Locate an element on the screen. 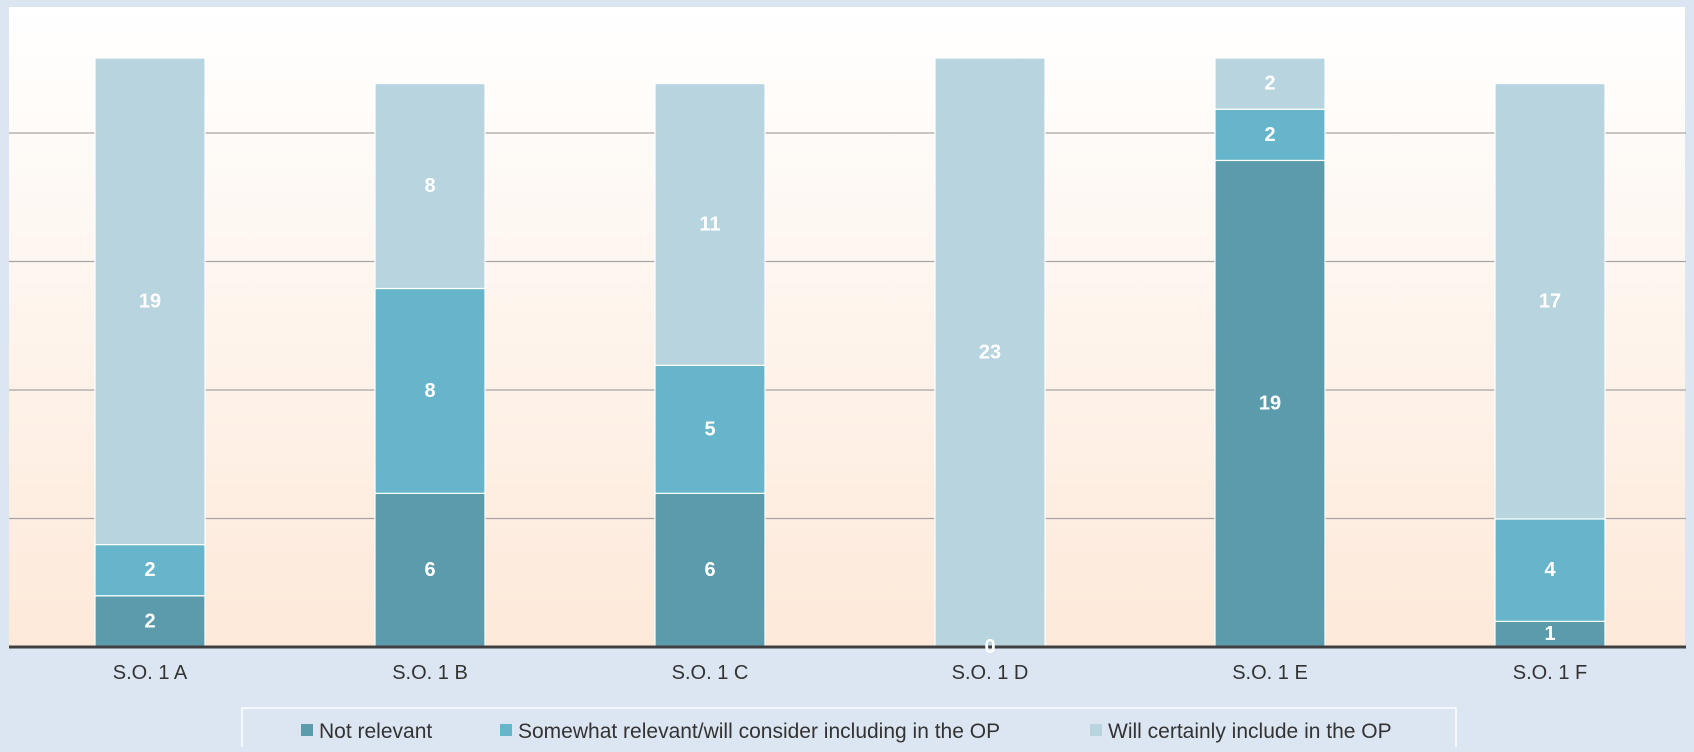 The image size is (1694, 752). data-label: 1 is located at coordinates (1549, 634).